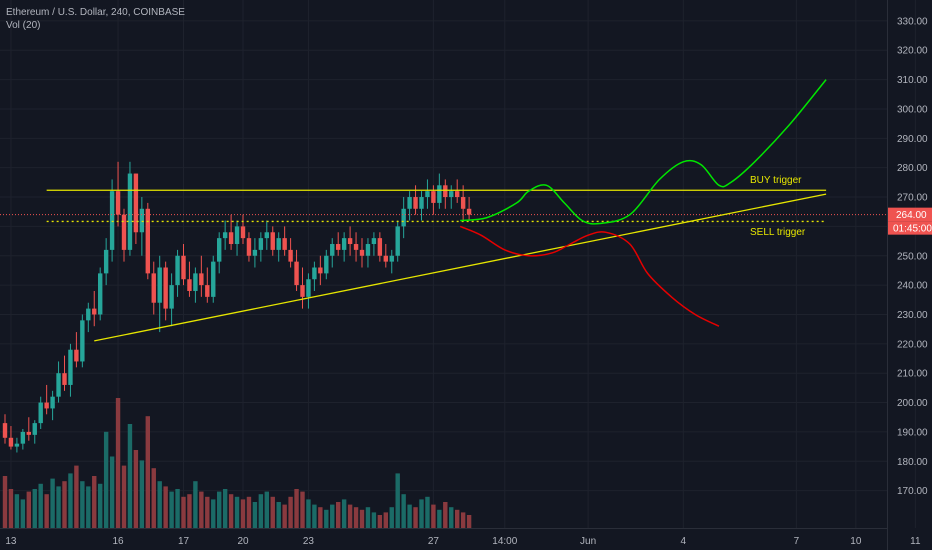 The width and height of the screenshot is (932, 550). What do you see at coordinates (95, 12) in the screenshot?
I see `symbol-title: Ethereum / U.S. Dollar, 240, COINBASE` at bounding box center [95, 12].